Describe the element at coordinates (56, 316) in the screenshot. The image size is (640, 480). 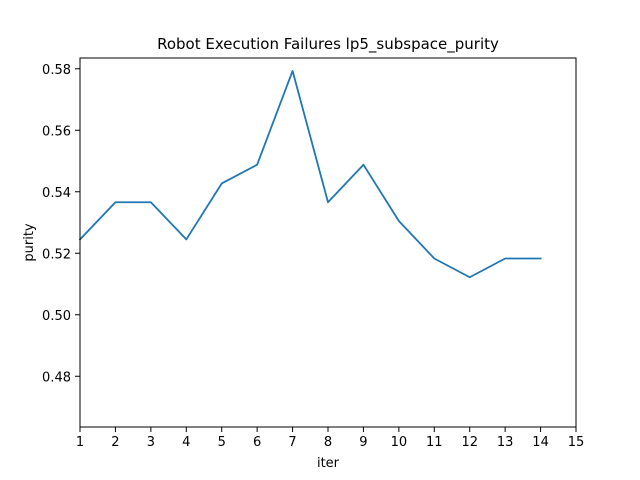
I see `y-tick-label: 0.50` at that location.